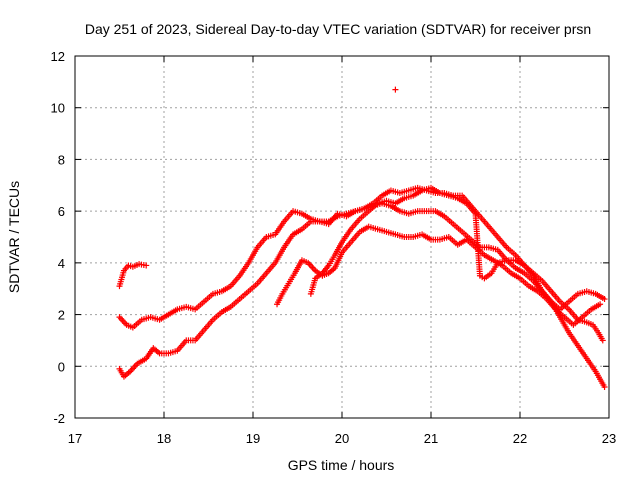  I want to click on x-tick-label: 18, so click(164, 438).